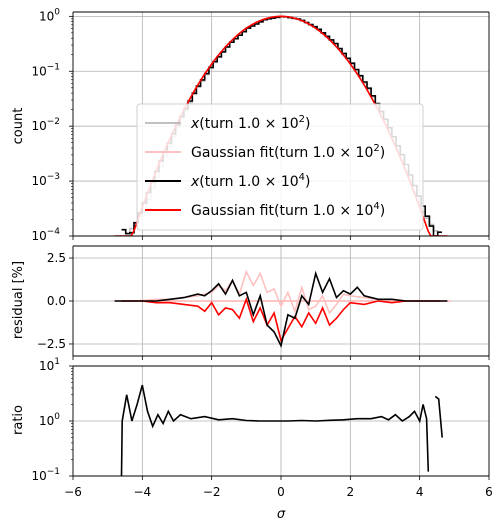 This screenshot has width=502, height=530. I want to click on legend-label: Gaussian fit(turn 1.0 × 104), so click(288, 210).